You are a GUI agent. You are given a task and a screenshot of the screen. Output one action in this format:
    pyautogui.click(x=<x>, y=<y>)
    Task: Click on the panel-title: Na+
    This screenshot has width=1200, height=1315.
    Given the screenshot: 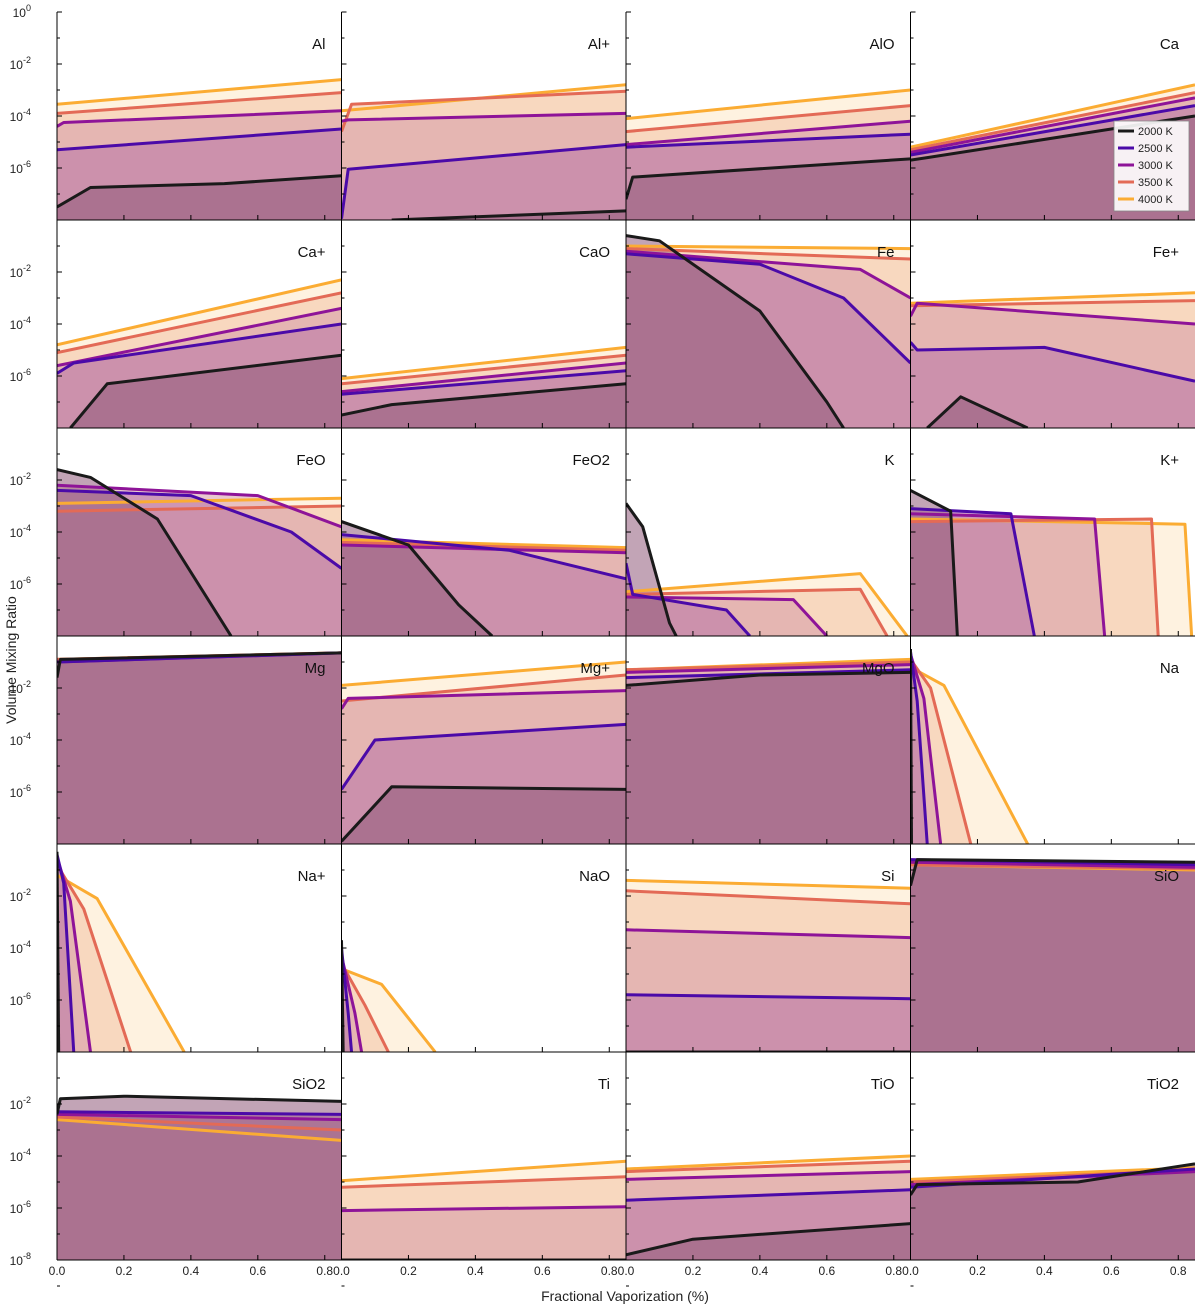 What is the action you would take?
    pyautogui.click(x=312, y=876)
    